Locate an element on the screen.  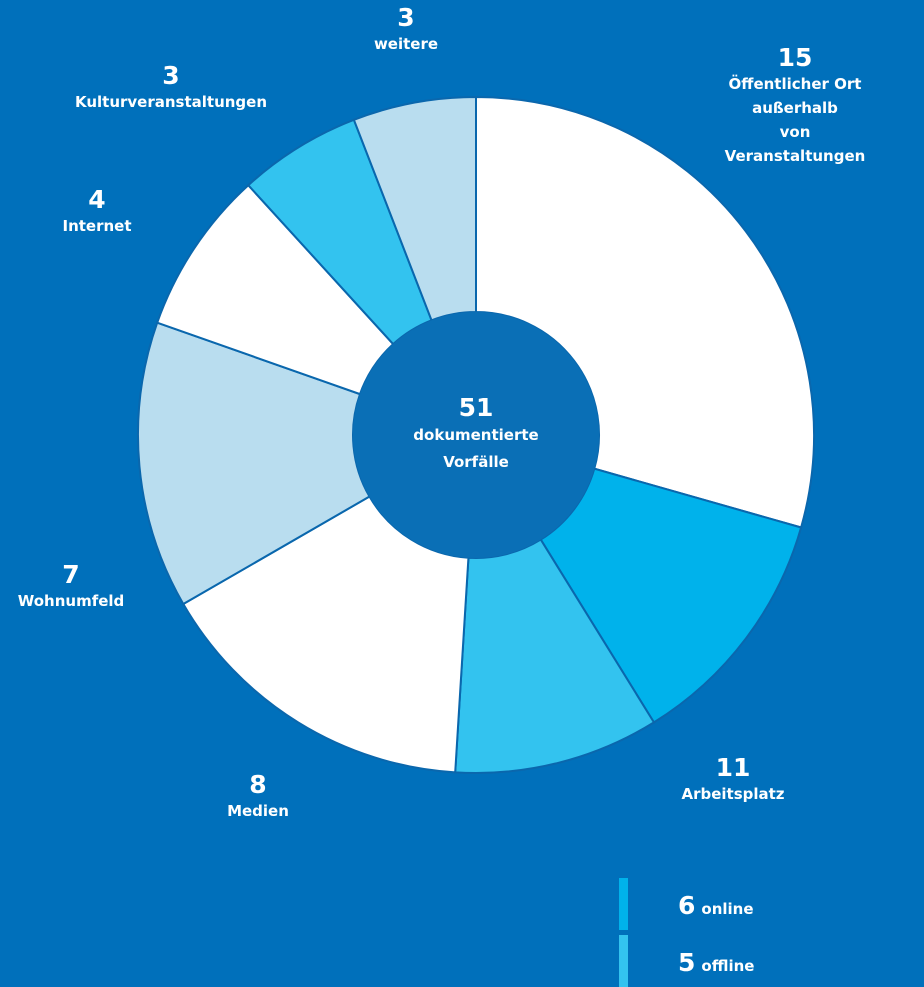
center-circle is located at coordinates (476, 435).